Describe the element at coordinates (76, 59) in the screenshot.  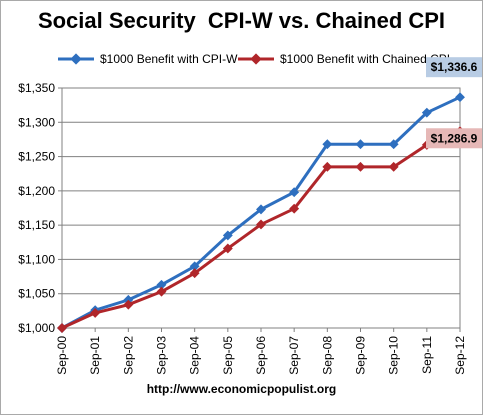
I see `legend-swatch-cpi-w` at that location.